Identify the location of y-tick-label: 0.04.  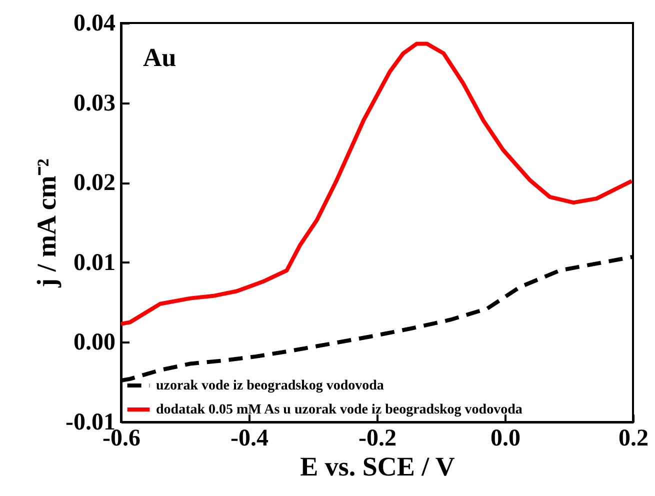
(95, 23).